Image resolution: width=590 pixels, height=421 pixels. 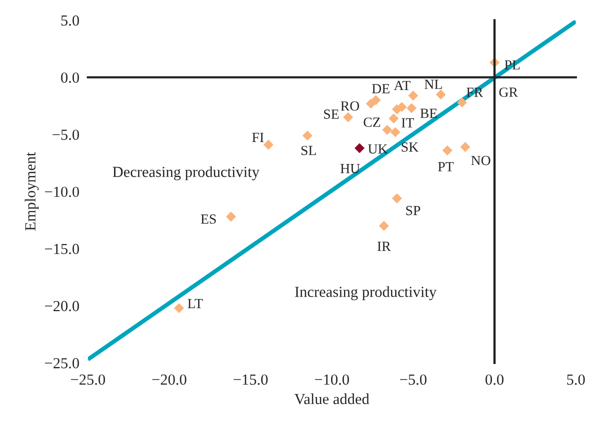 What do you see at coordinates (350, 106) in the screenshot?
I see `annotation: RO` at bounding box center [350, 106].